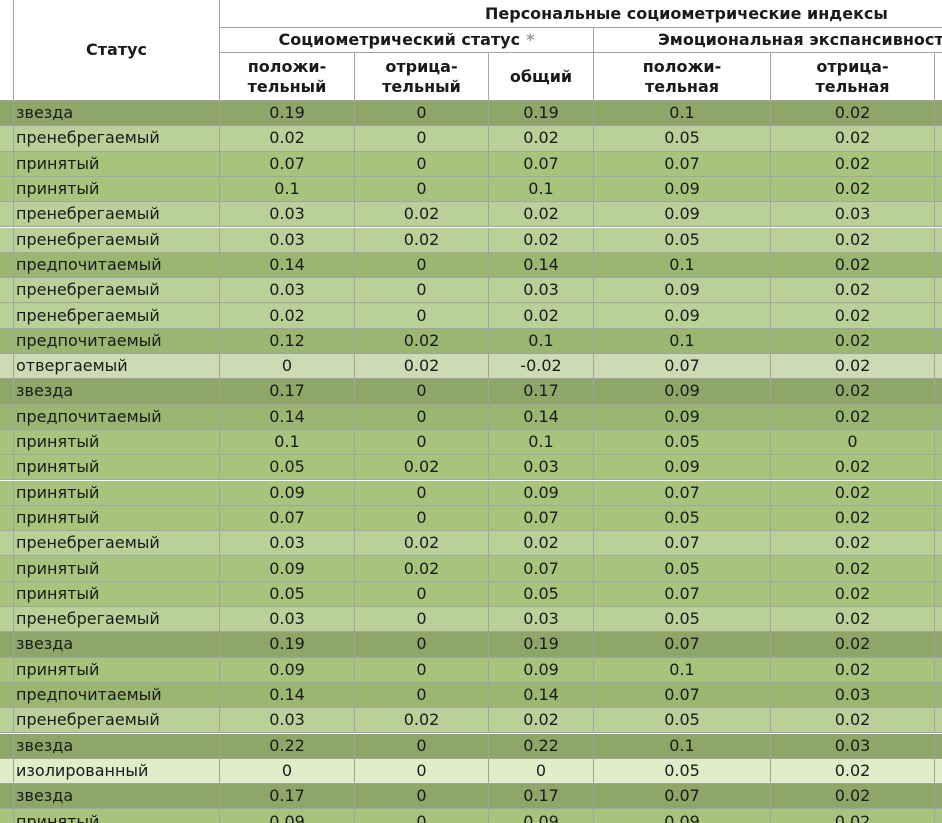 Image resolution: width=942 pixels, height=823 pixels. Describe the element at coordinates (541, 367) in the screenshot. I see `value-cell: -0.02` at that location.